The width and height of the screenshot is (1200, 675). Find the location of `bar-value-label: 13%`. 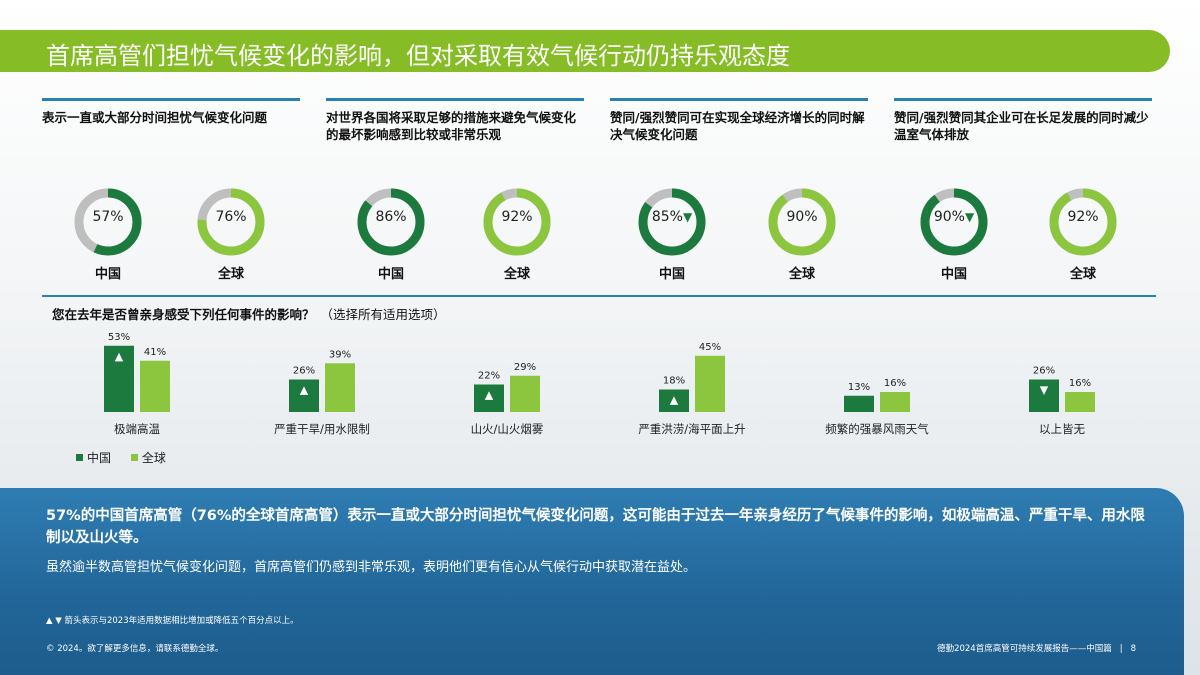

bar-value-label: 13% is located at coordinates (859, 387).